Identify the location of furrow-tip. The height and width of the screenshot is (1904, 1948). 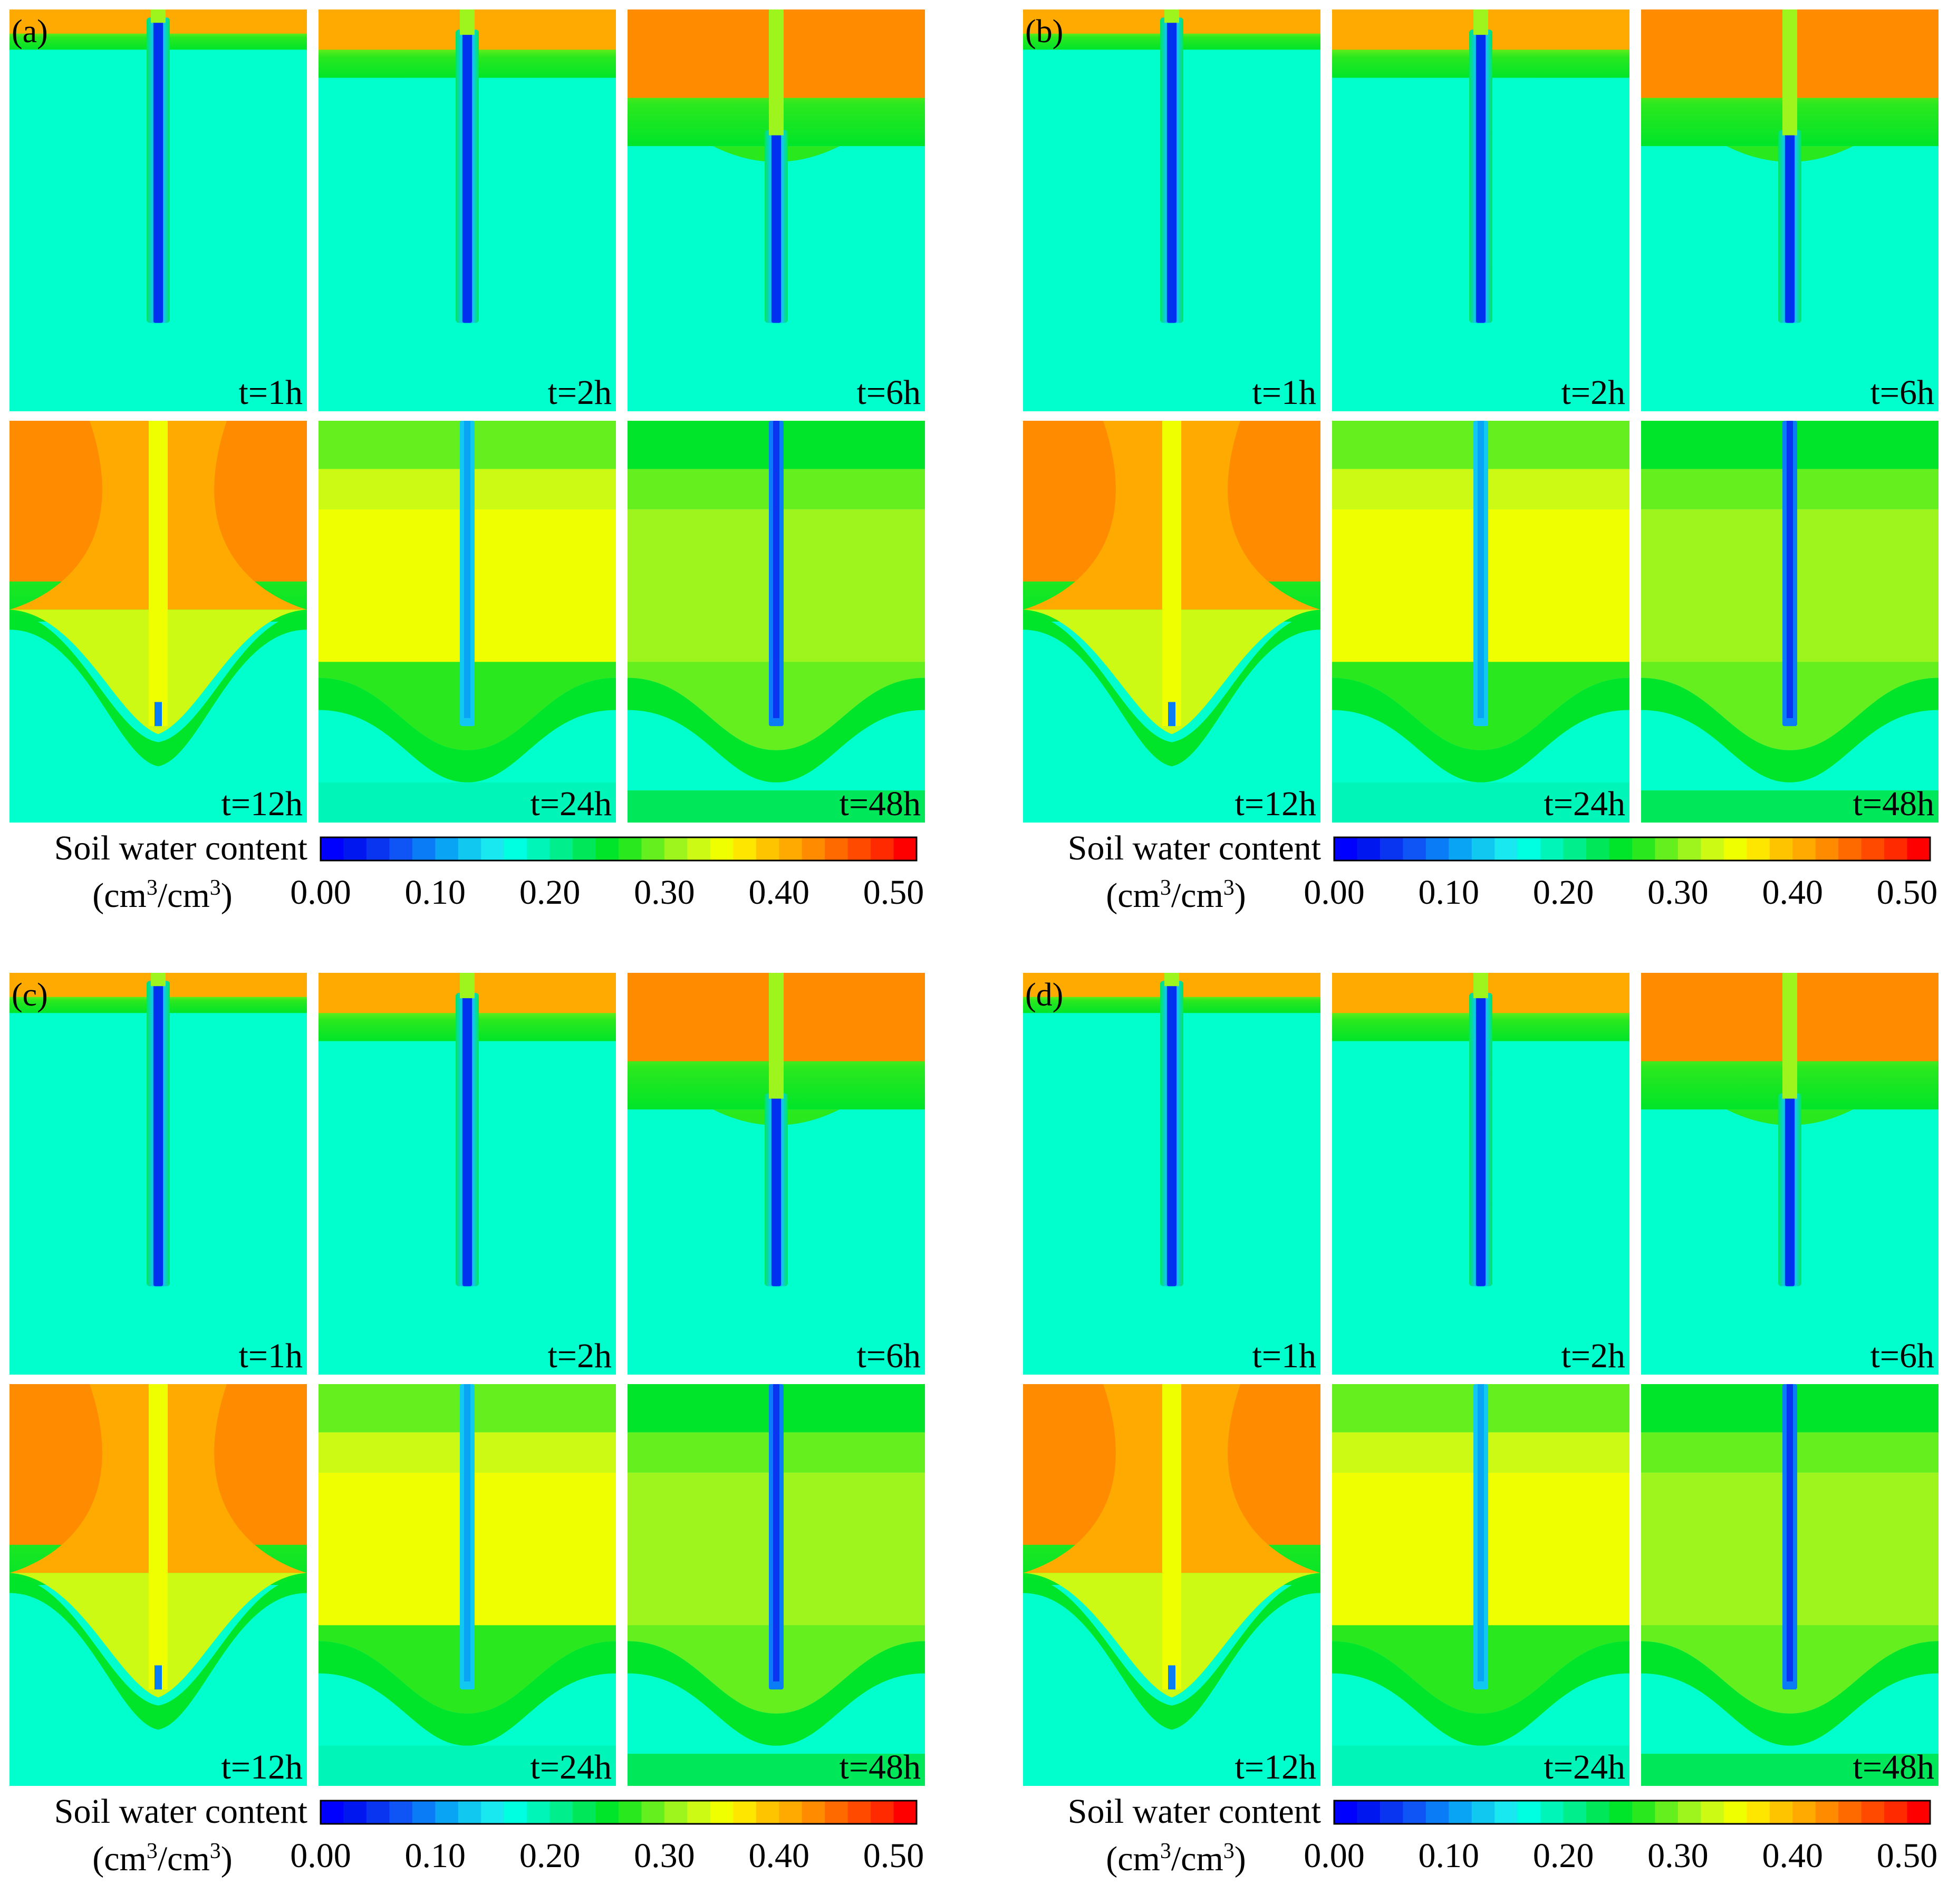
(158, 714).